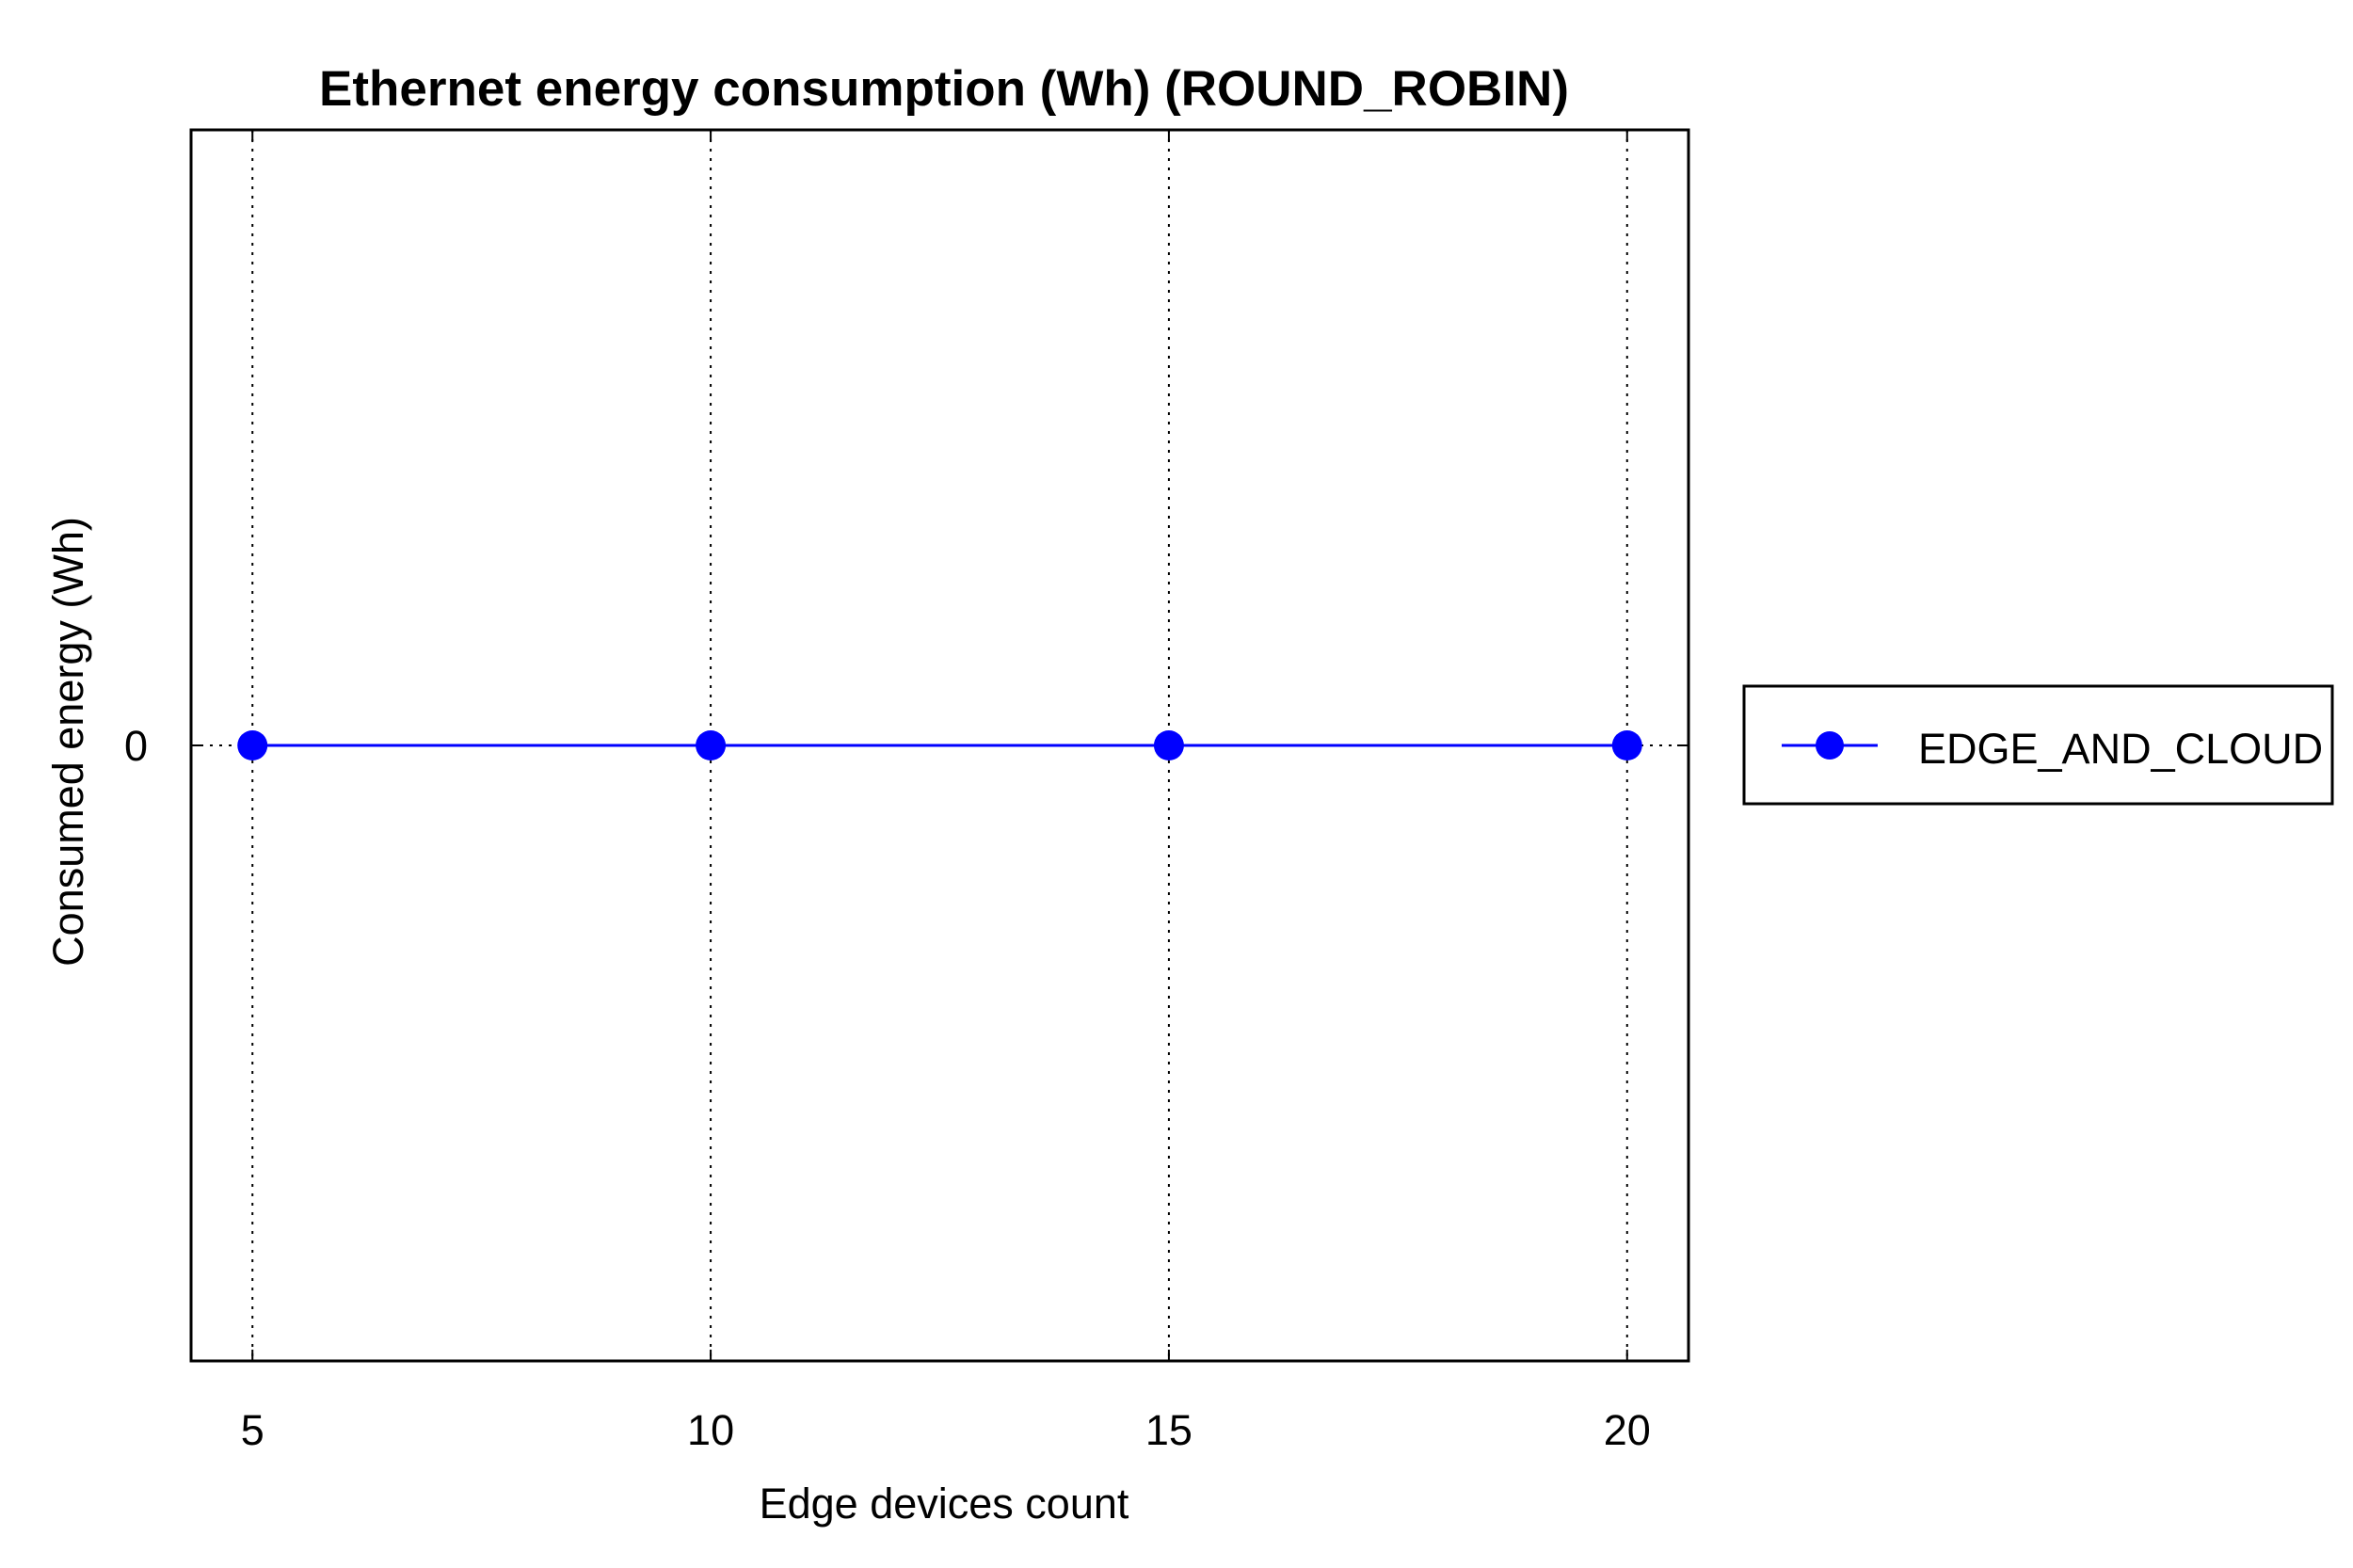 The image size is (2353, 1568). Describe the element at coordinates (944, 1504) in the screenshot. I see `x-axis-label: Edge devices count` at that location.